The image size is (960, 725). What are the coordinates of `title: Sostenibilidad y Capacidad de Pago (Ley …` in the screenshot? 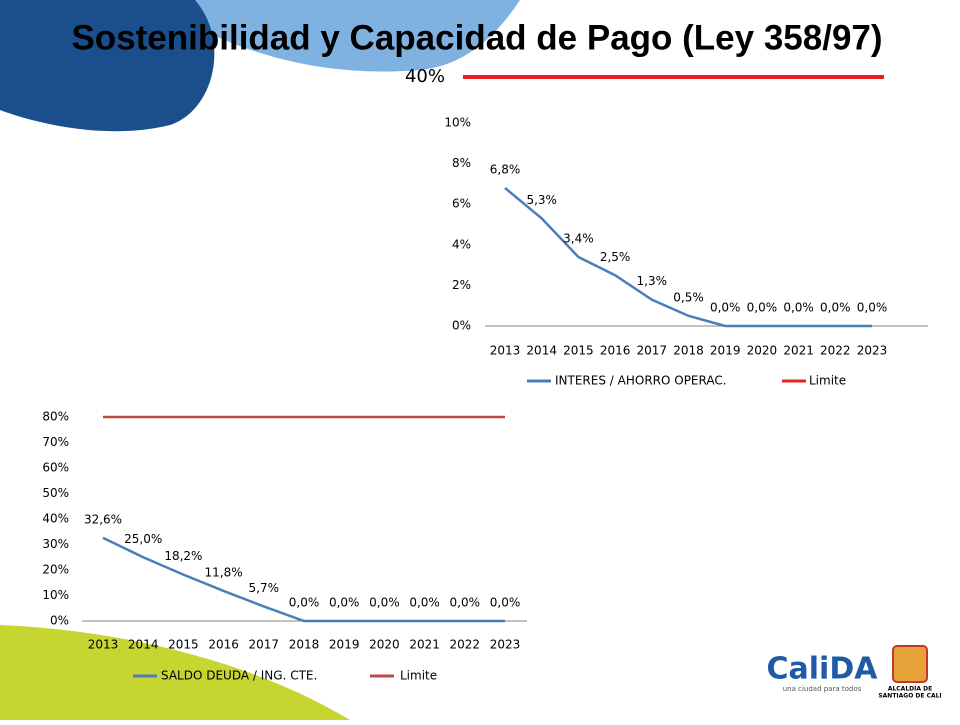 It's located at (476, 37).